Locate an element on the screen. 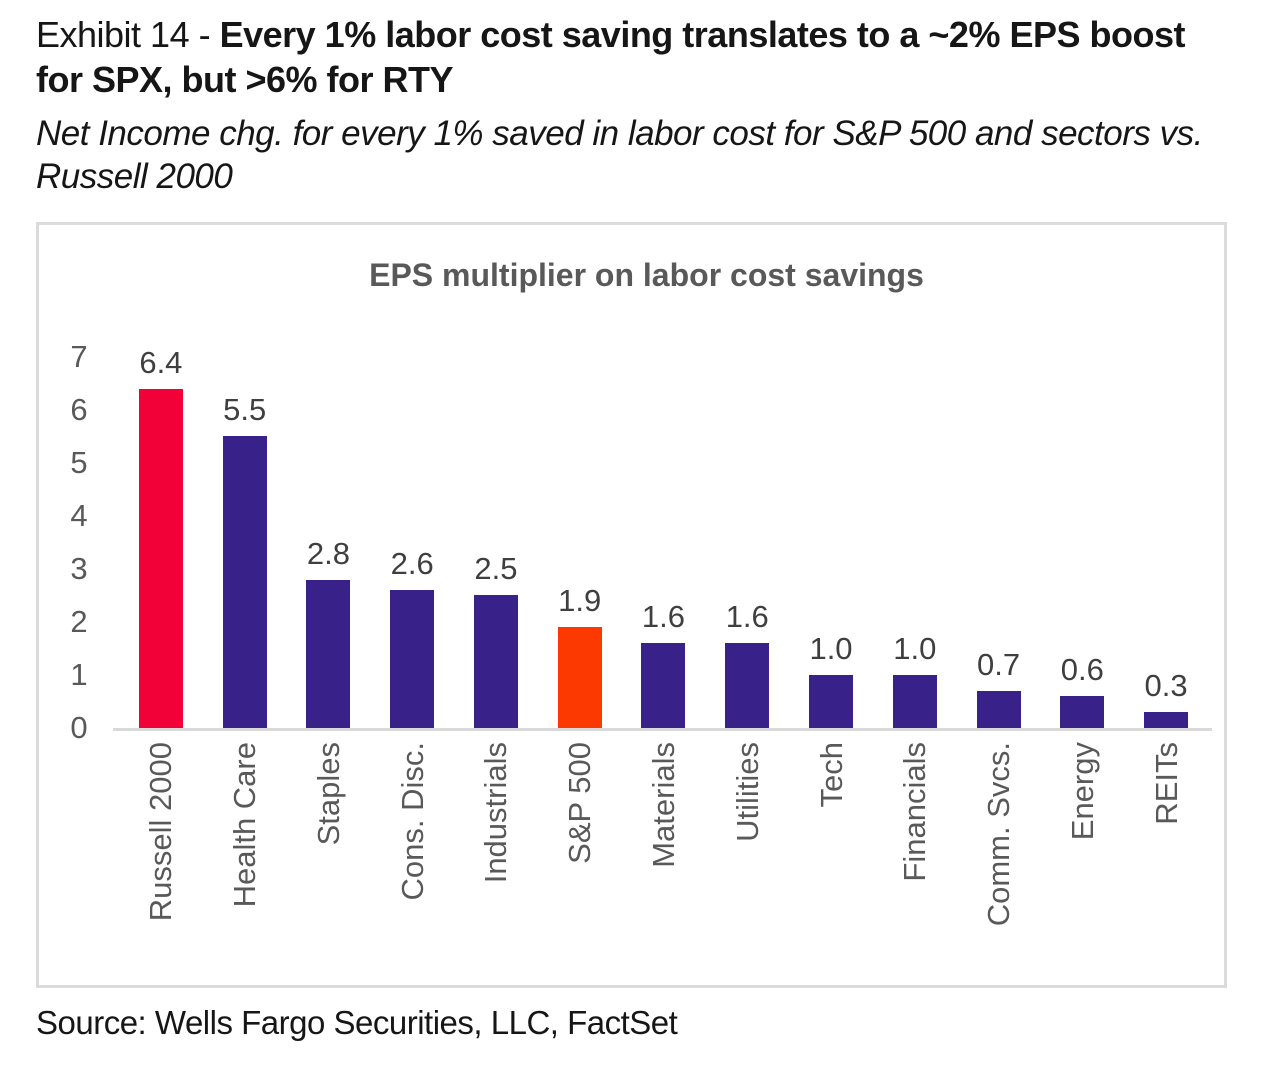  bar-financials is located at coordinates (914, 701).